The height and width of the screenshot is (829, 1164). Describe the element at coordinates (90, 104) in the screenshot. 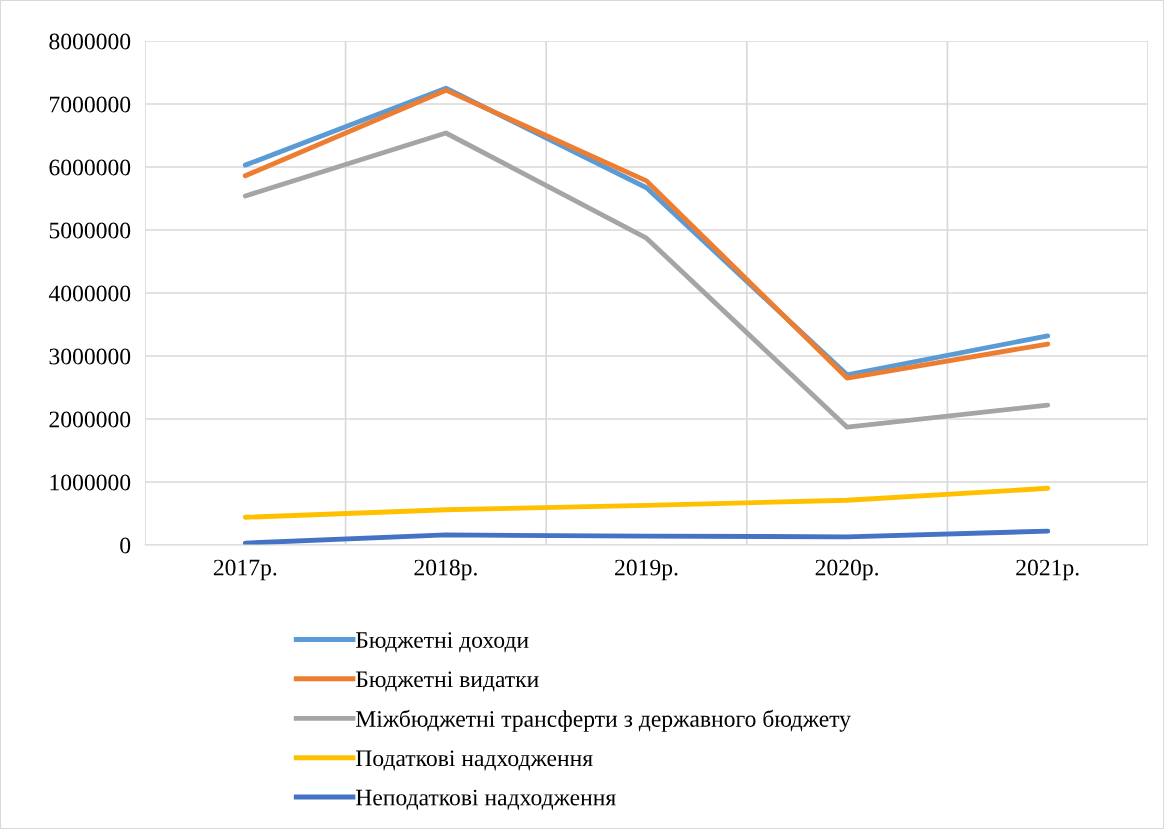

I see `y-tick-label: 7000000` at that location.